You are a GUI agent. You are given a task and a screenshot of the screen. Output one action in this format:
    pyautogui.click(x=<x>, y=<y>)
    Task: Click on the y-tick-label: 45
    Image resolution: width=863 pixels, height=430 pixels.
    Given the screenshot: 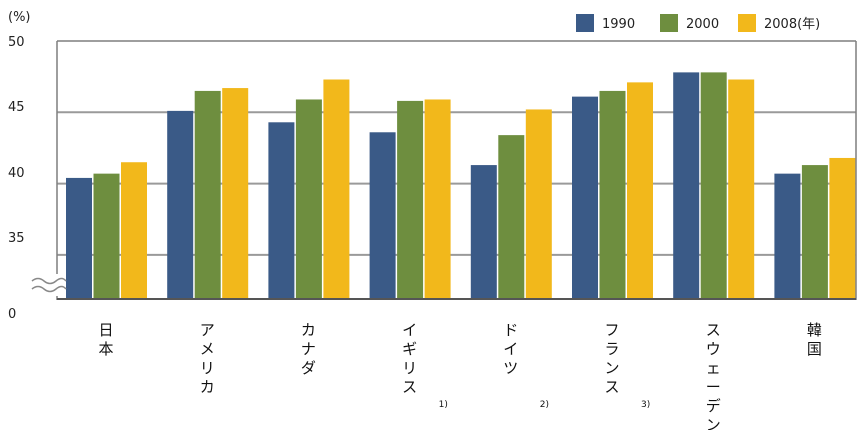 What is the action you would take?
    pyautogui.click(x=16, y=107)
    